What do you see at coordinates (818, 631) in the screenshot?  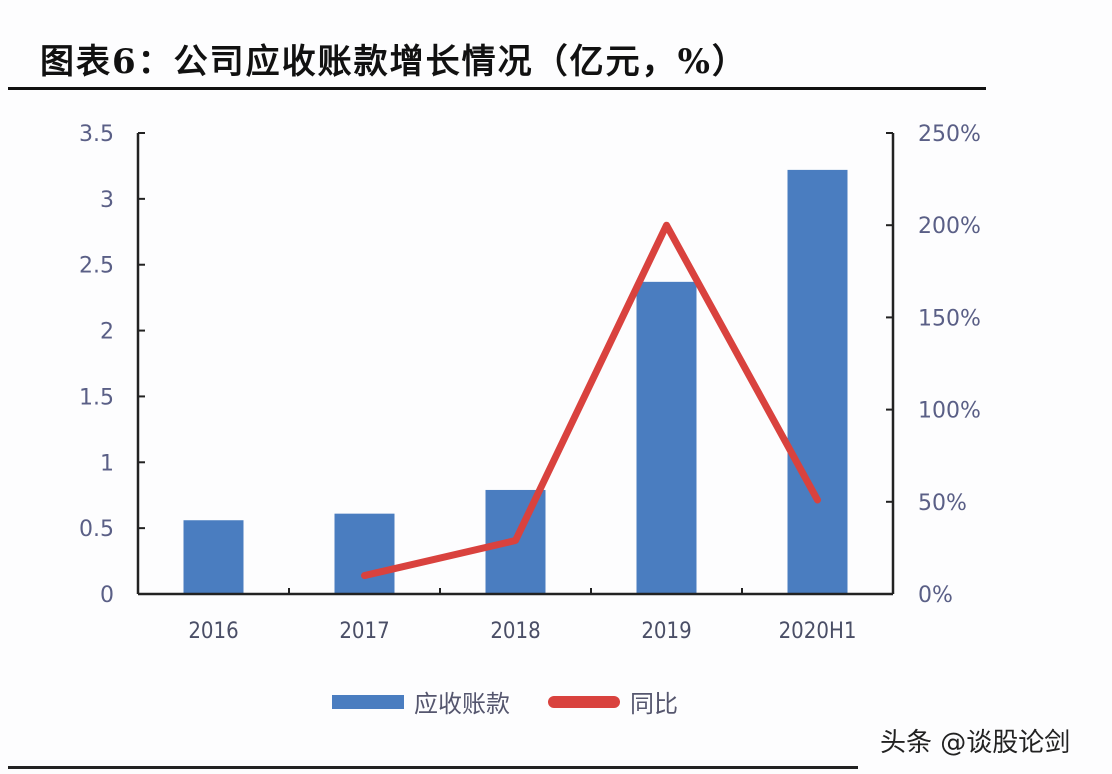 I see `x-tick-label: 2020H1` at bounding box center [818, 631].